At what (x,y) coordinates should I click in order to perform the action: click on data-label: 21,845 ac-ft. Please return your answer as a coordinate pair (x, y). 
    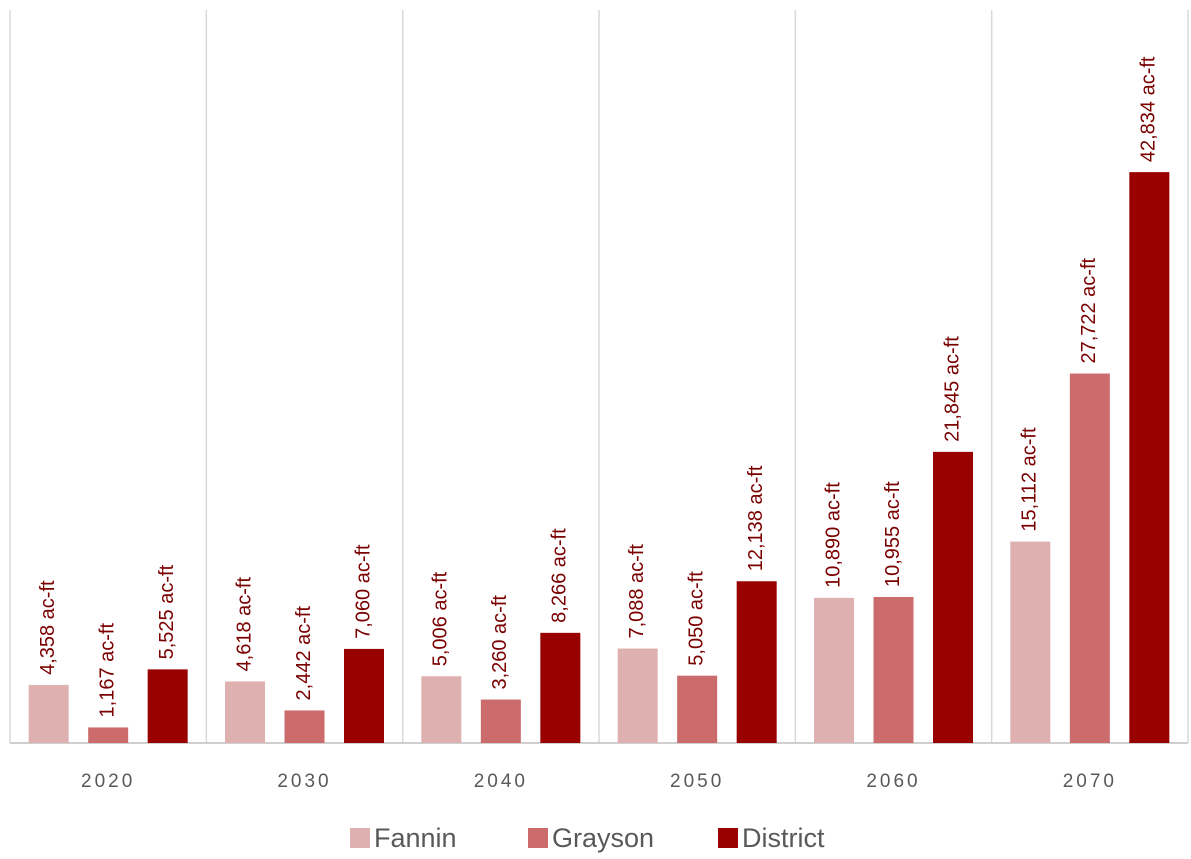
    Looking at the image, I should click on (952, 389).